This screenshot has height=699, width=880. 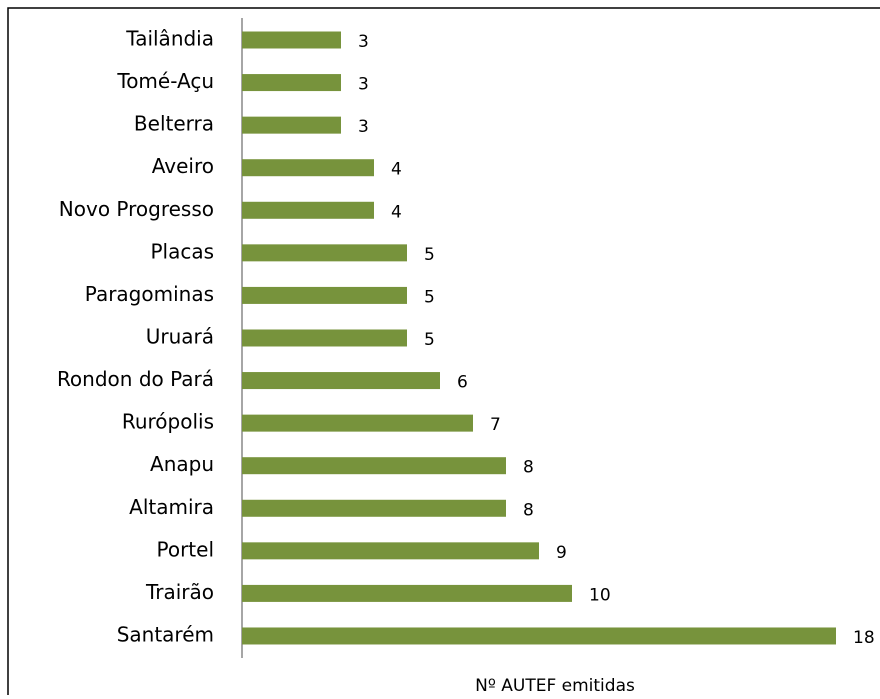 I want to click on y-tick-label: Belterra, so click(x=174, y=124).